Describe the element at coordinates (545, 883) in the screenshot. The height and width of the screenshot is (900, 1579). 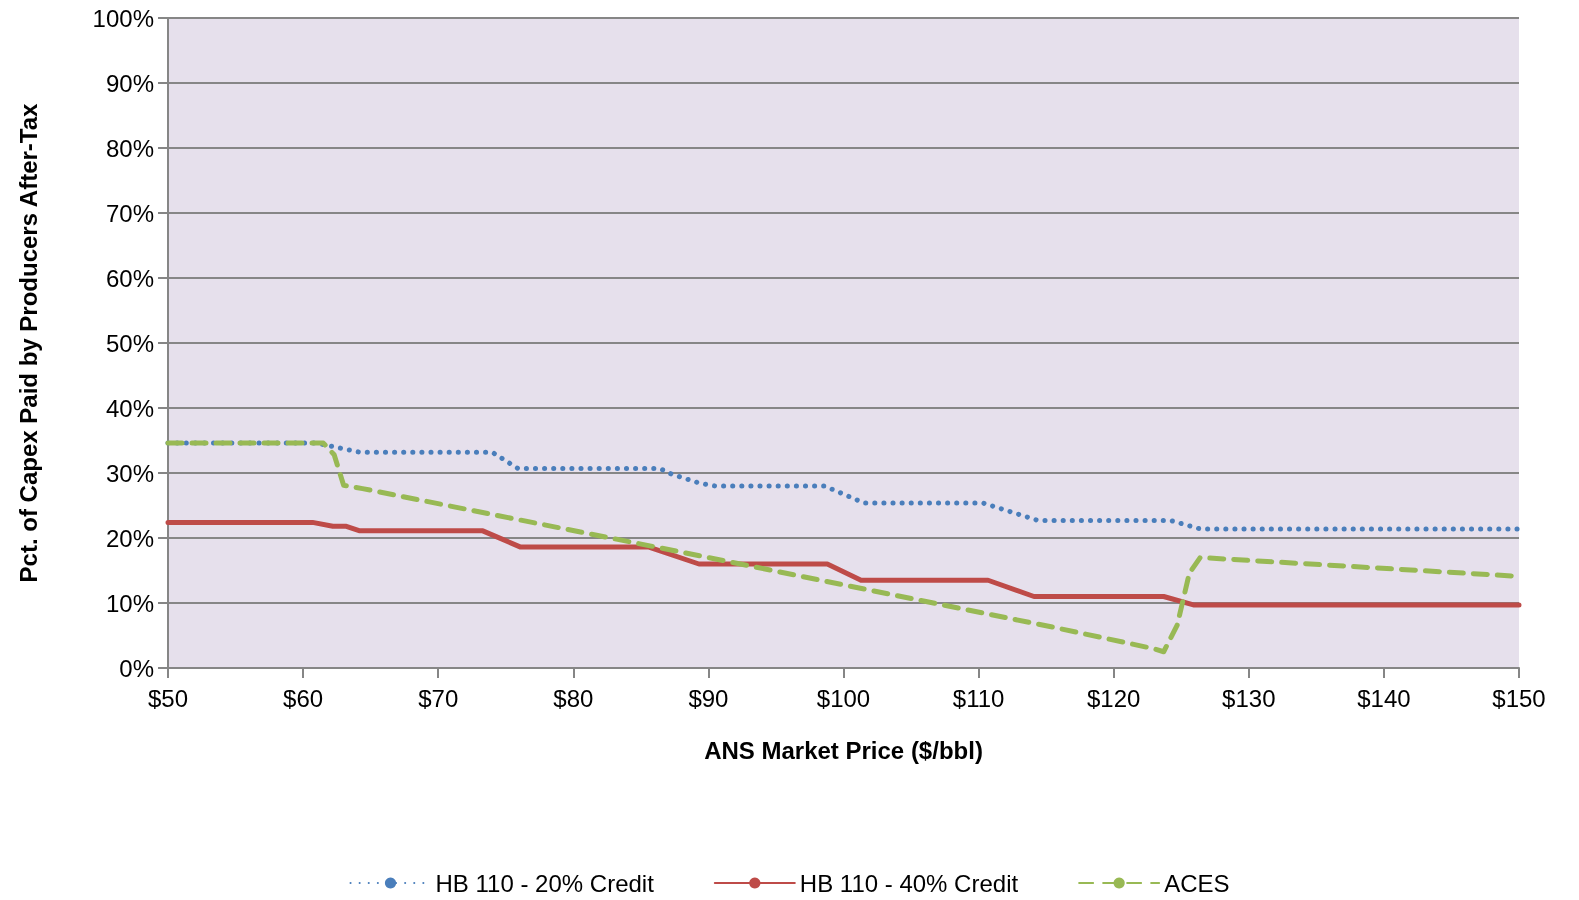
I see `legend-label: HB 110 - 20% Credit` at that location.